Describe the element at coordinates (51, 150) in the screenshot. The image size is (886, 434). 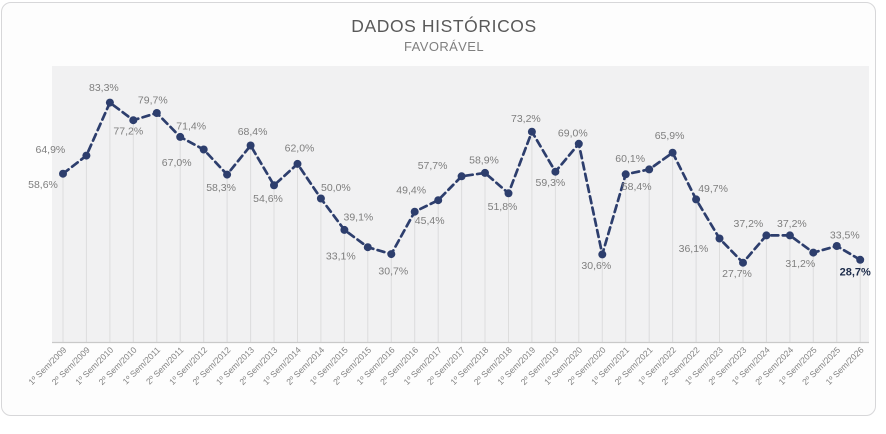
I see `value-label: 64,9%` at that location.